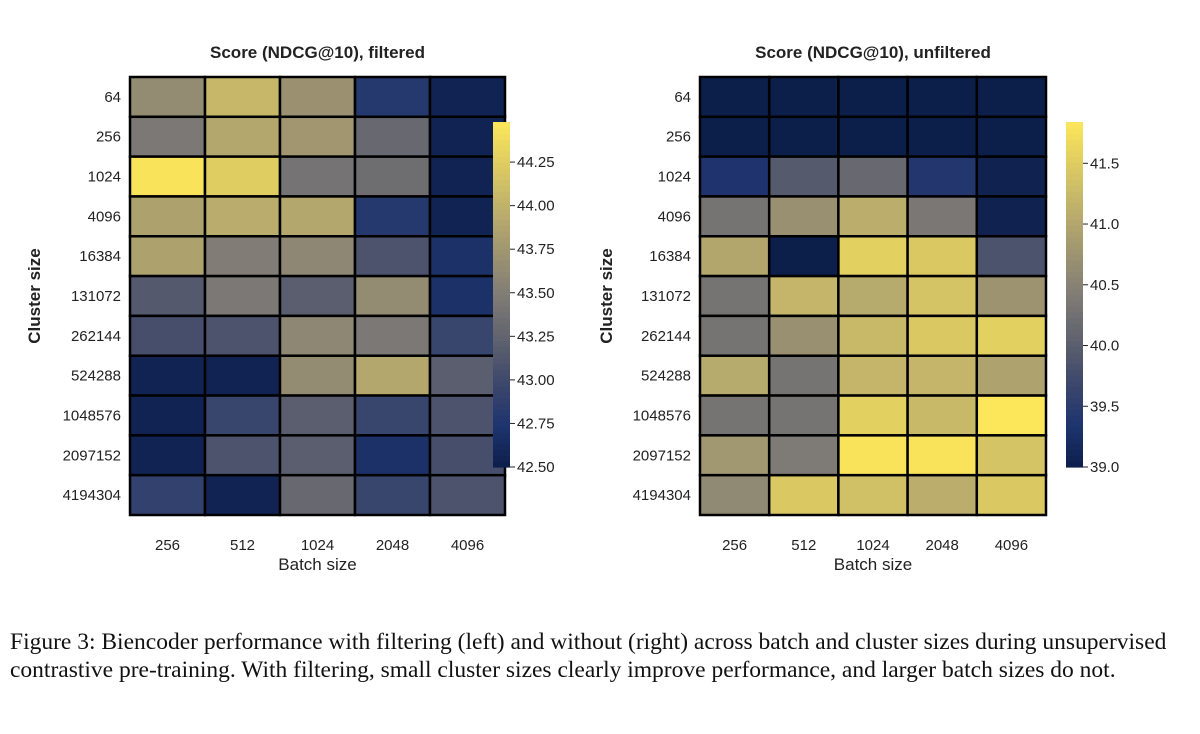 The image size is (1200, 734). What do you see at coordinates (666, 336) in the screenshot?
I see `y-tick-label: 262144` at bounding box center [666, 336].